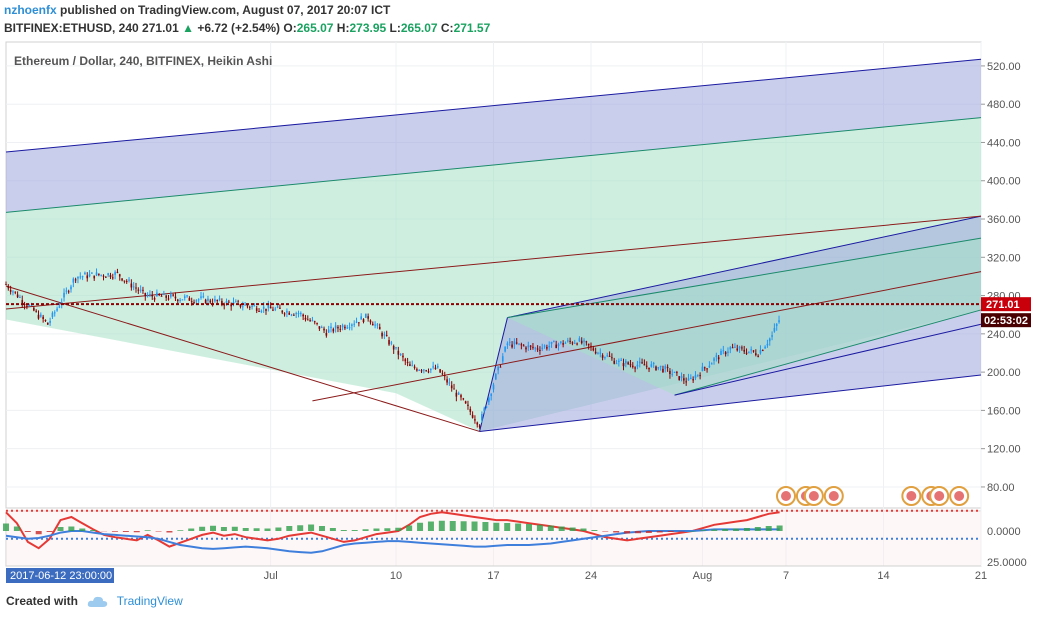 This screenshot has width=1044, height=620. Describe the element at coordinates (447, 28) in the screenshot. I see `close-label: C:` at that location.